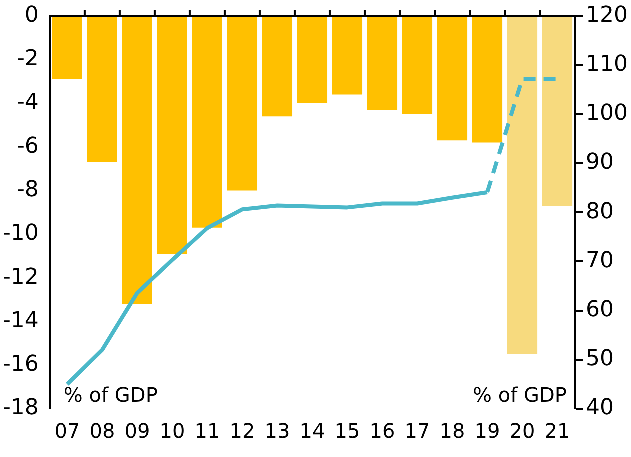  I want to click on y2-tick-label: 70, so click(600, 261).